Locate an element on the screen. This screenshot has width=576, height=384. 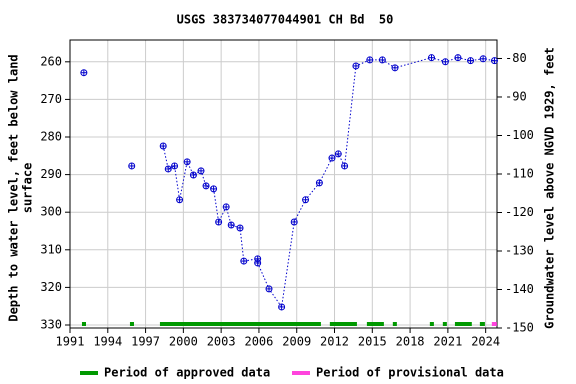
x-tick-label: 1997 is located at coordinates (145, 342).